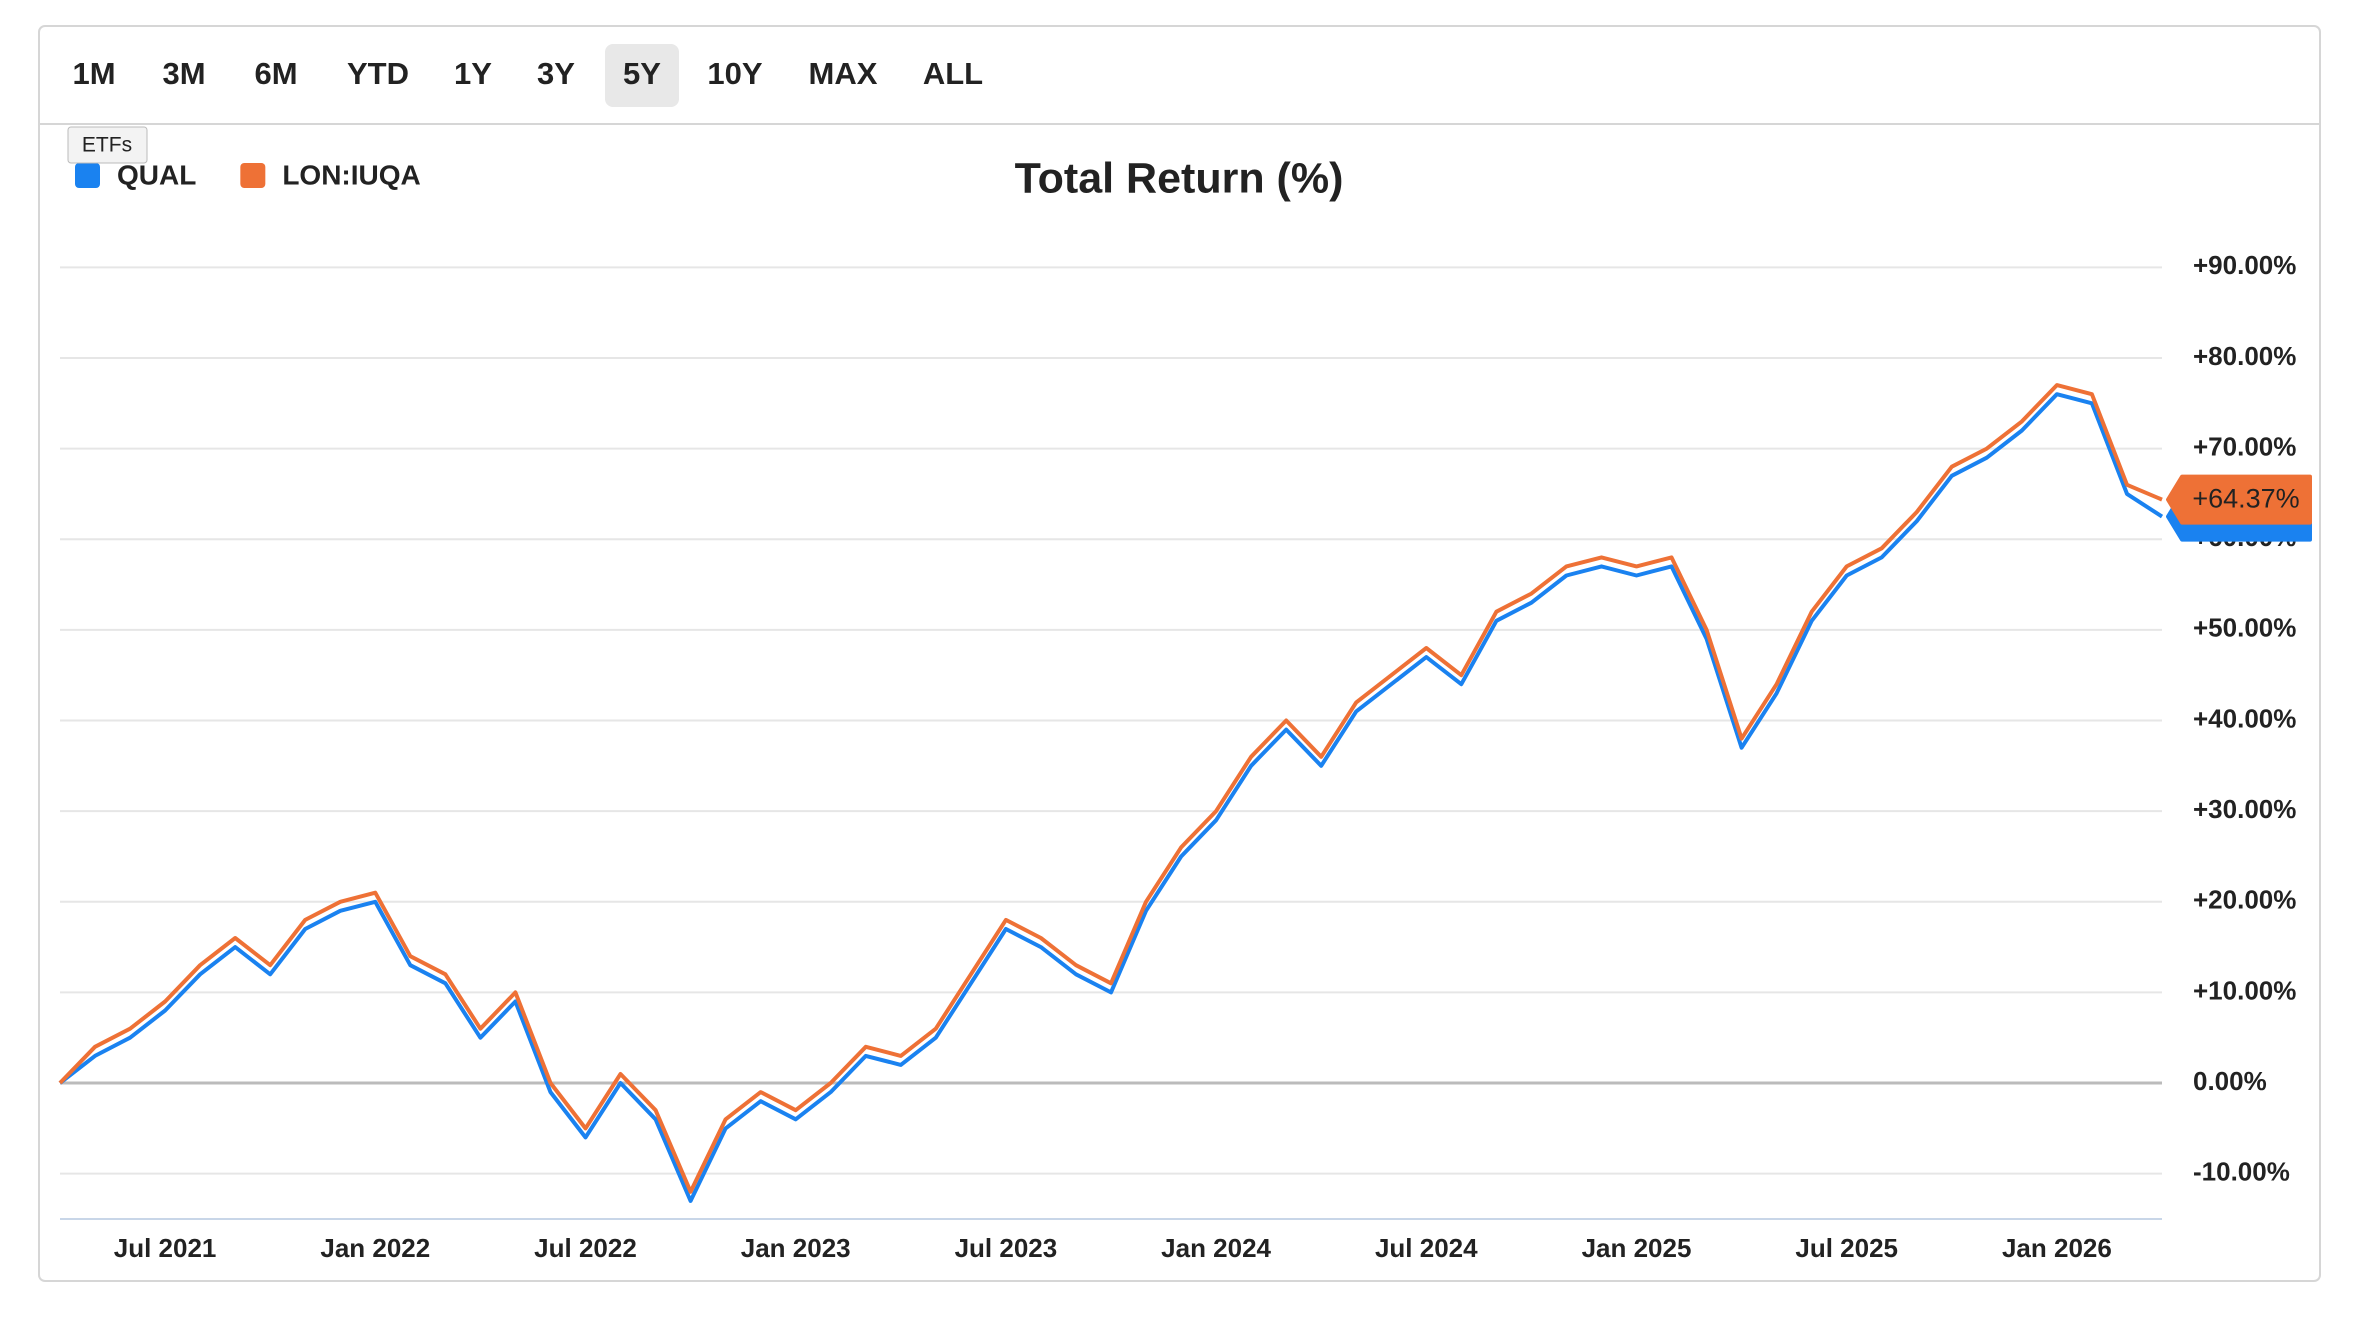 Image resolution: width=2356 pixels, height=1318 pixels. I want to click on x-tick-label: Jan 2022, so click(375, 1248).